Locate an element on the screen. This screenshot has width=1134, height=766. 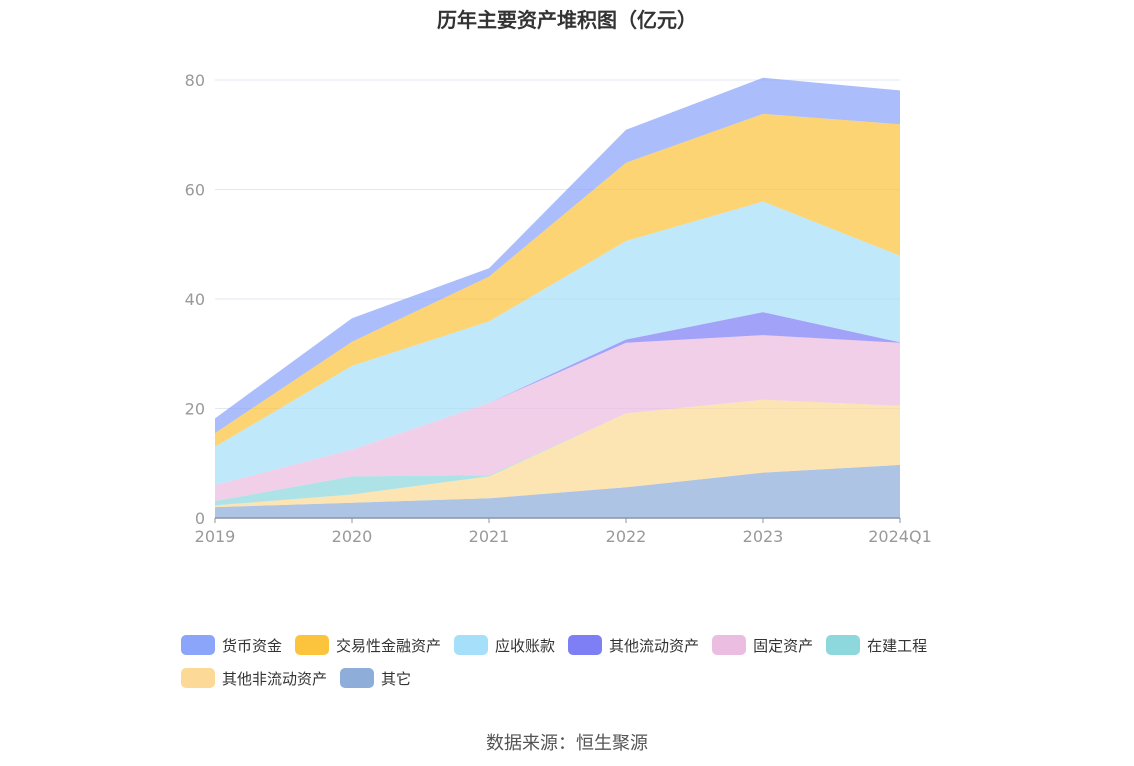
area-其他非流动资产 is located at coordinates (557, 453).